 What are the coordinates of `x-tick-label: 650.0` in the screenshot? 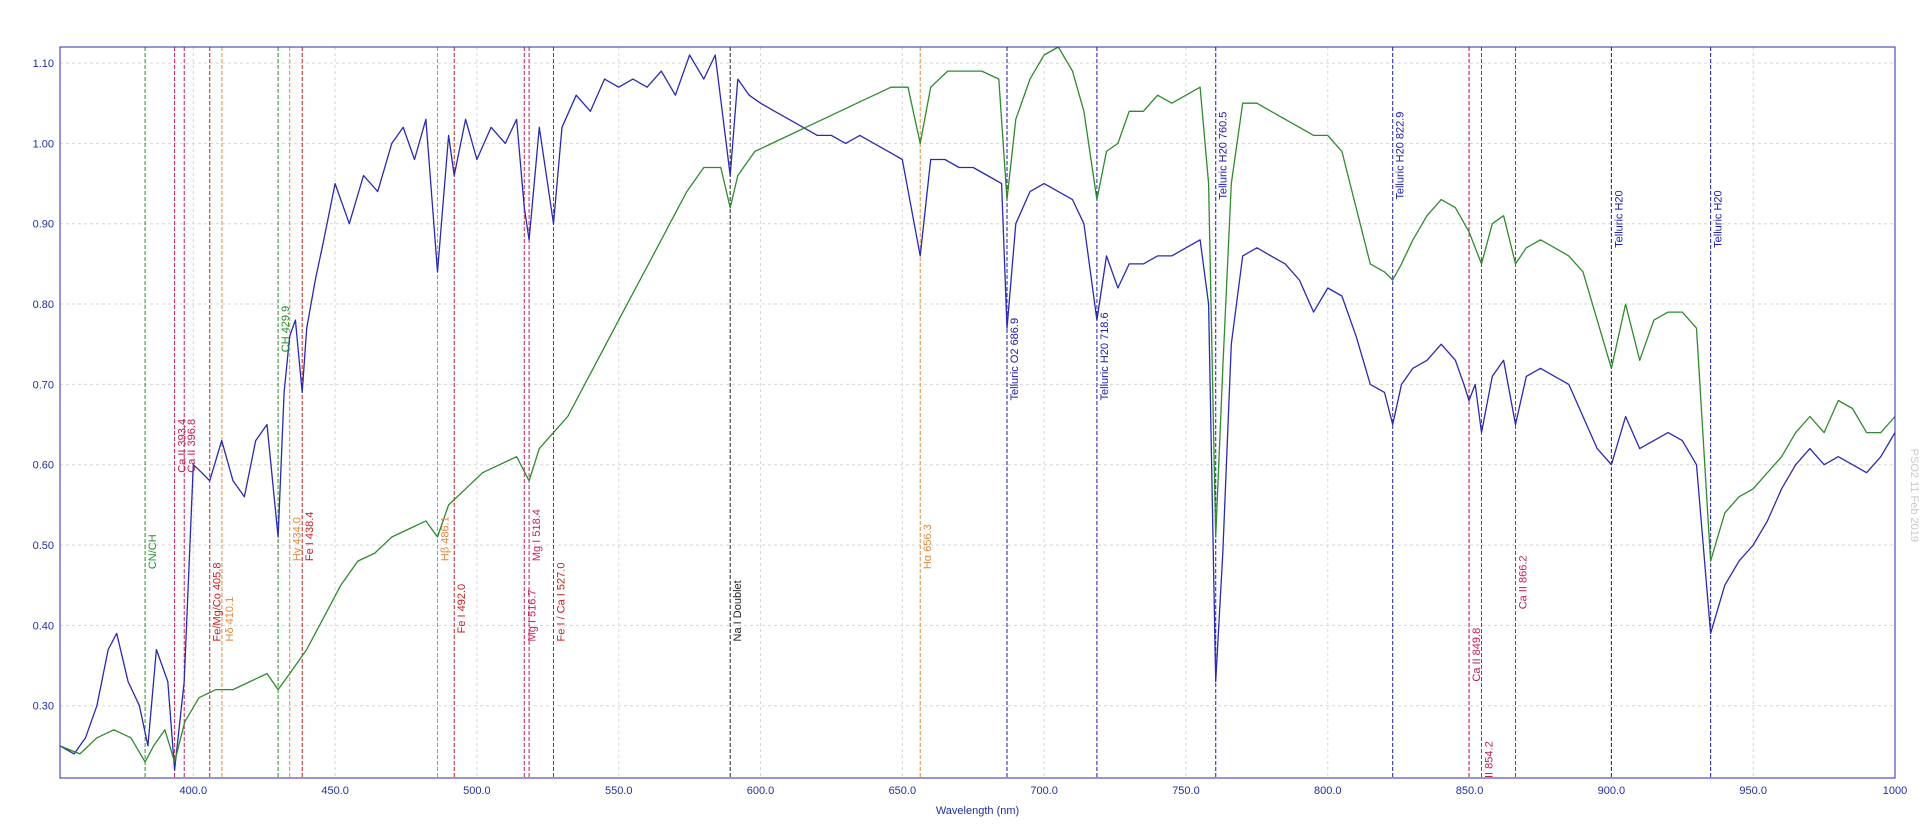 It's located at (903, 791).